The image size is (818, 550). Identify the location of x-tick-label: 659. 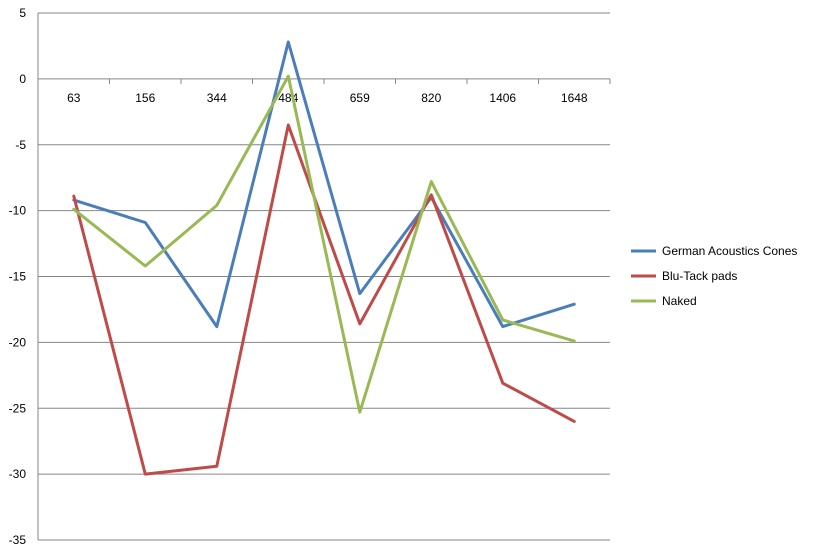
(360, 98).